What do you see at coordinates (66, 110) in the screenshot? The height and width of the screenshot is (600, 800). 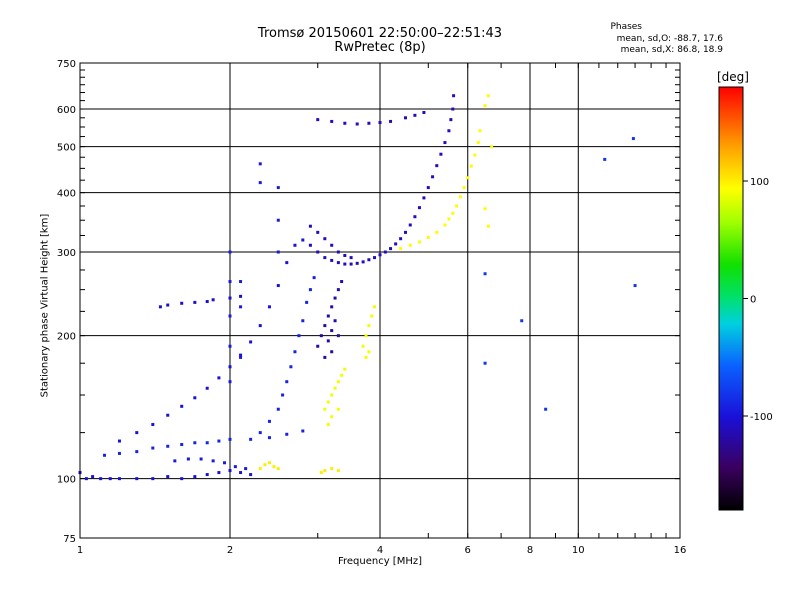 I see `y-tick-label: 600` at bounding box center [66, 110].